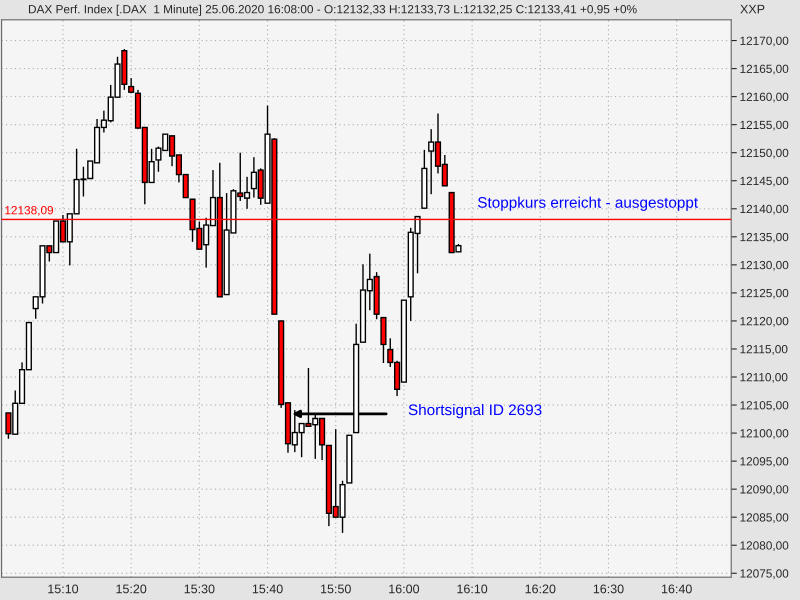 This screenshot has width=800, height=600. I want to click on y-tick-label: 12080,00, so click(764, 546).